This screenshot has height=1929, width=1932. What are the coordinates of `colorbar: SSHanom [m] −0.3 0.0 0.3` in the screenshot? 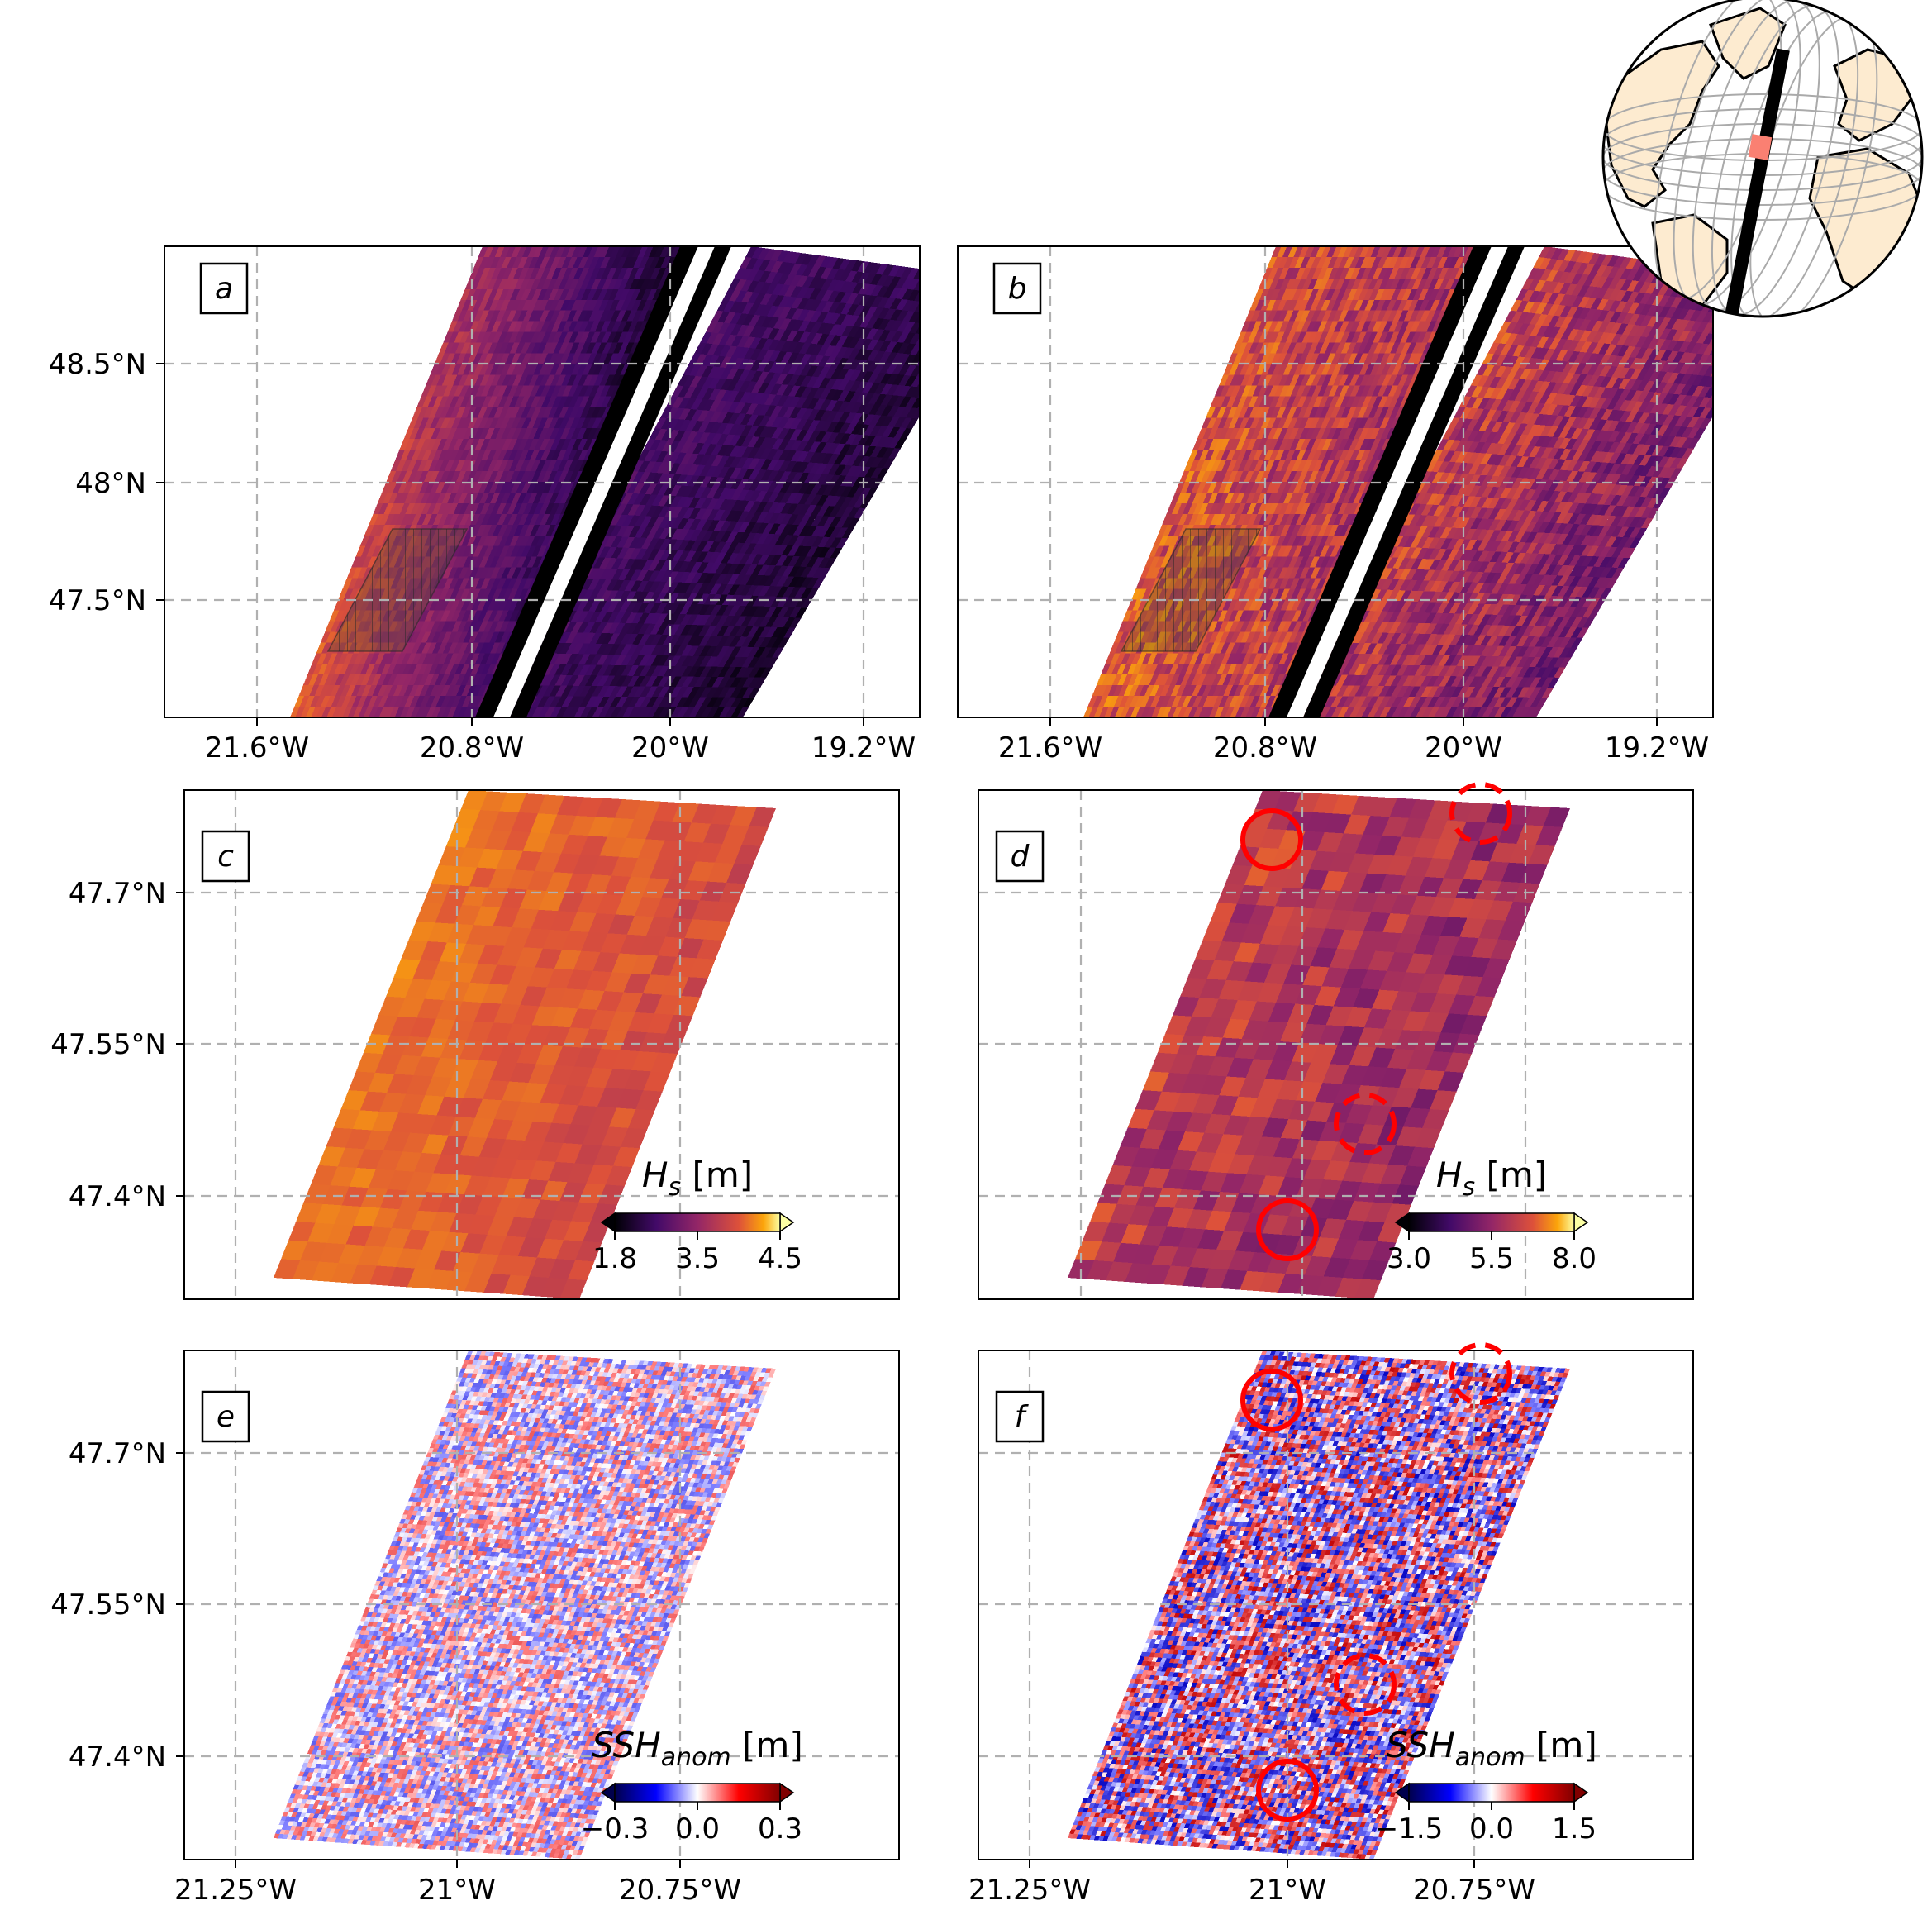 It's located at (692, 1785).